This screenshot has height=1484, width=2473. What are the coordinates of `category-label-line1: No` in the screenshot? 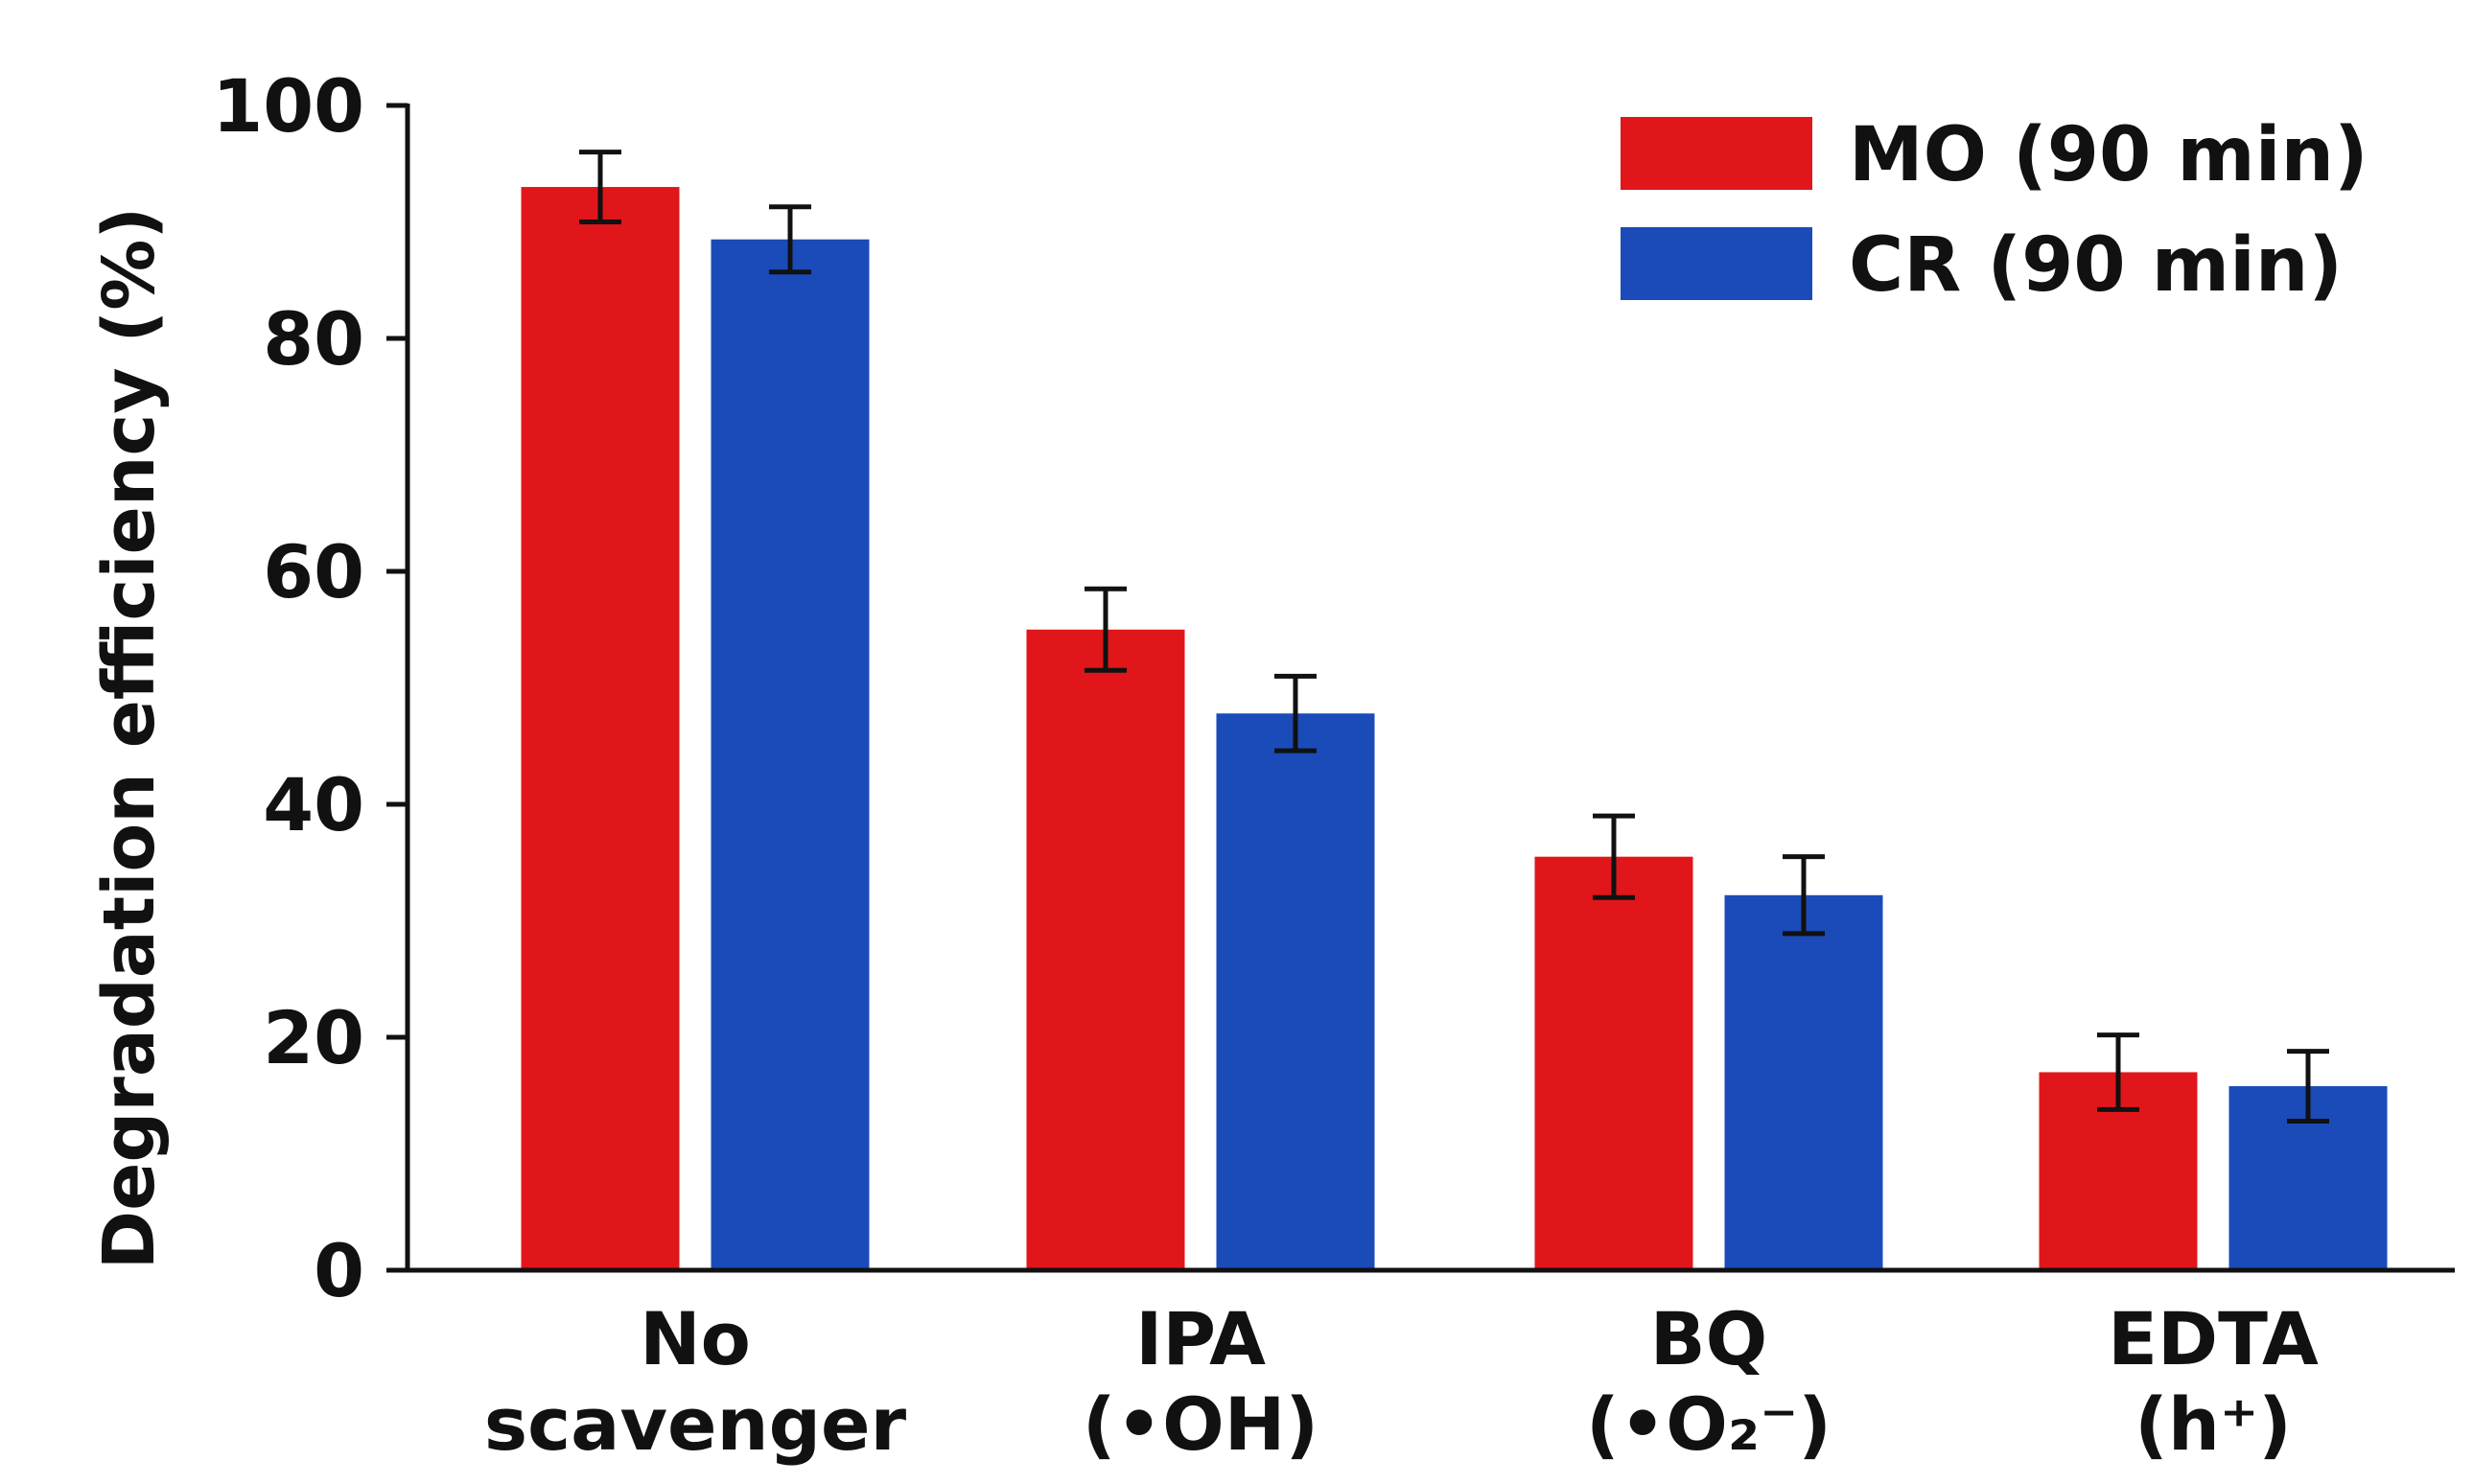 It's located at (695, 1338).